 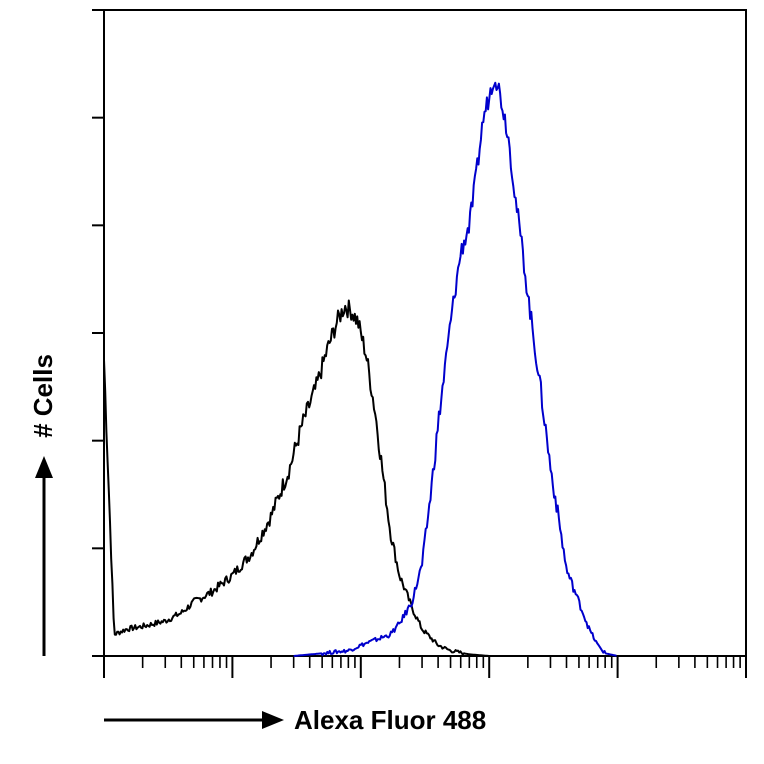 I want to click on x-axis-arrowhead, so click(x=273, y=720).